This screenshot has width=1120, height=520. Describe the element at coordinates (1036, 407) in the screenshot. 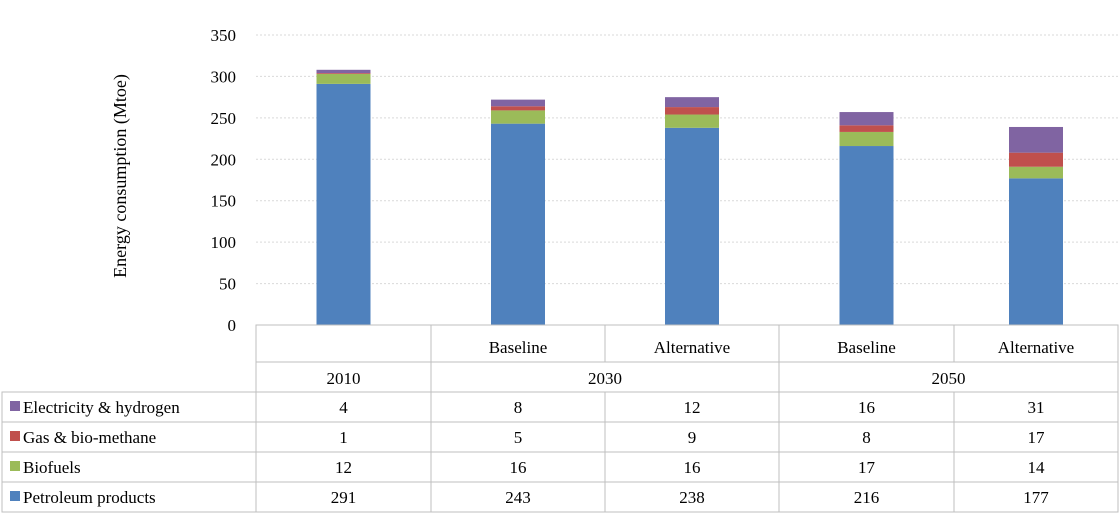

I see `data-label: 31` at that location.